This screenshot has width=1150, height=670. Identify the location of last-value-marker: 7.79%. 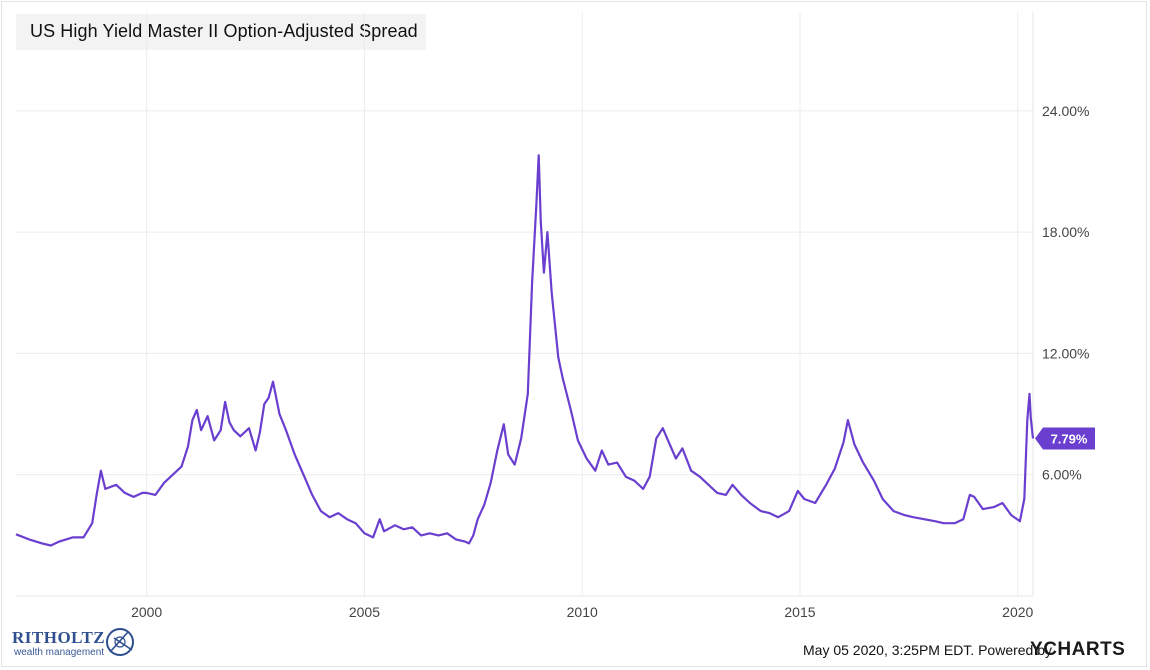
(1065, 438).